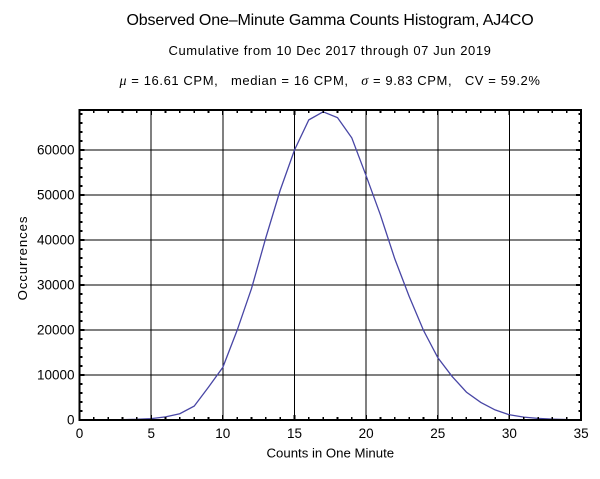 The width and height of the screenshot is (600, 479). What do you see at coordinates (294, 433) in the screenshot?
I see `svg-text: 15` at bounding box center [294, 433].